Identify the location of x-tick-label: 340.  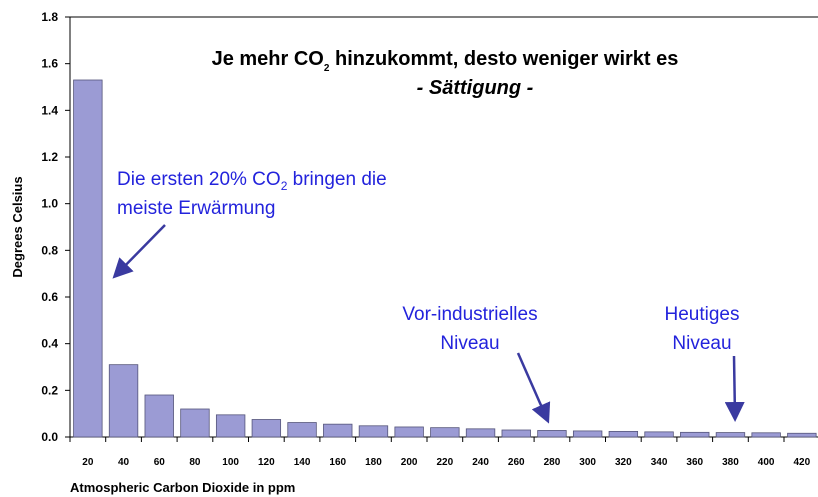
(659, 462).